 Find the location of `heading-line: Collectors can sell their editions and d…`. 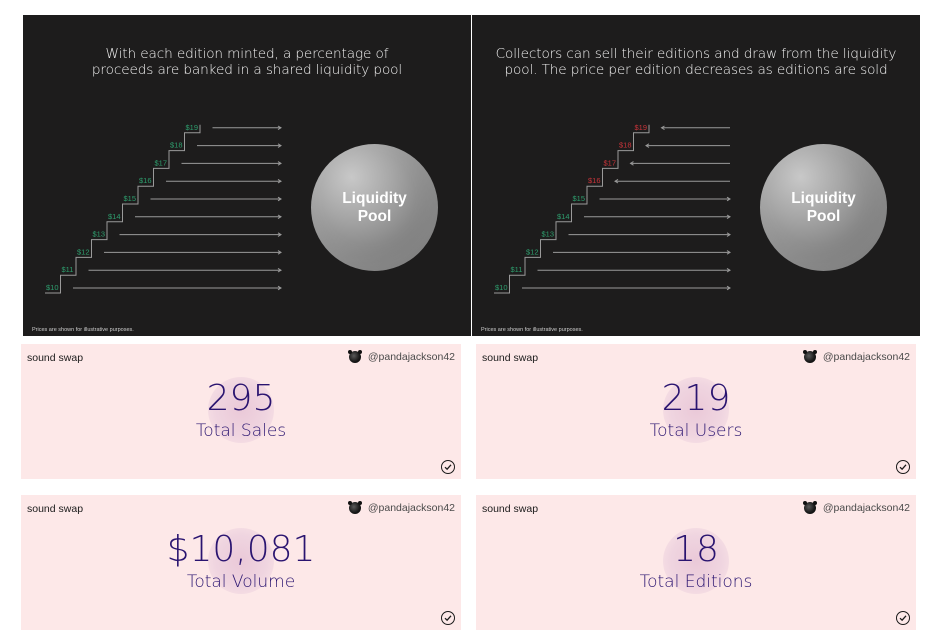

heading-line: Collectors can sell their editions and d… is located at coordinates (696, 54).